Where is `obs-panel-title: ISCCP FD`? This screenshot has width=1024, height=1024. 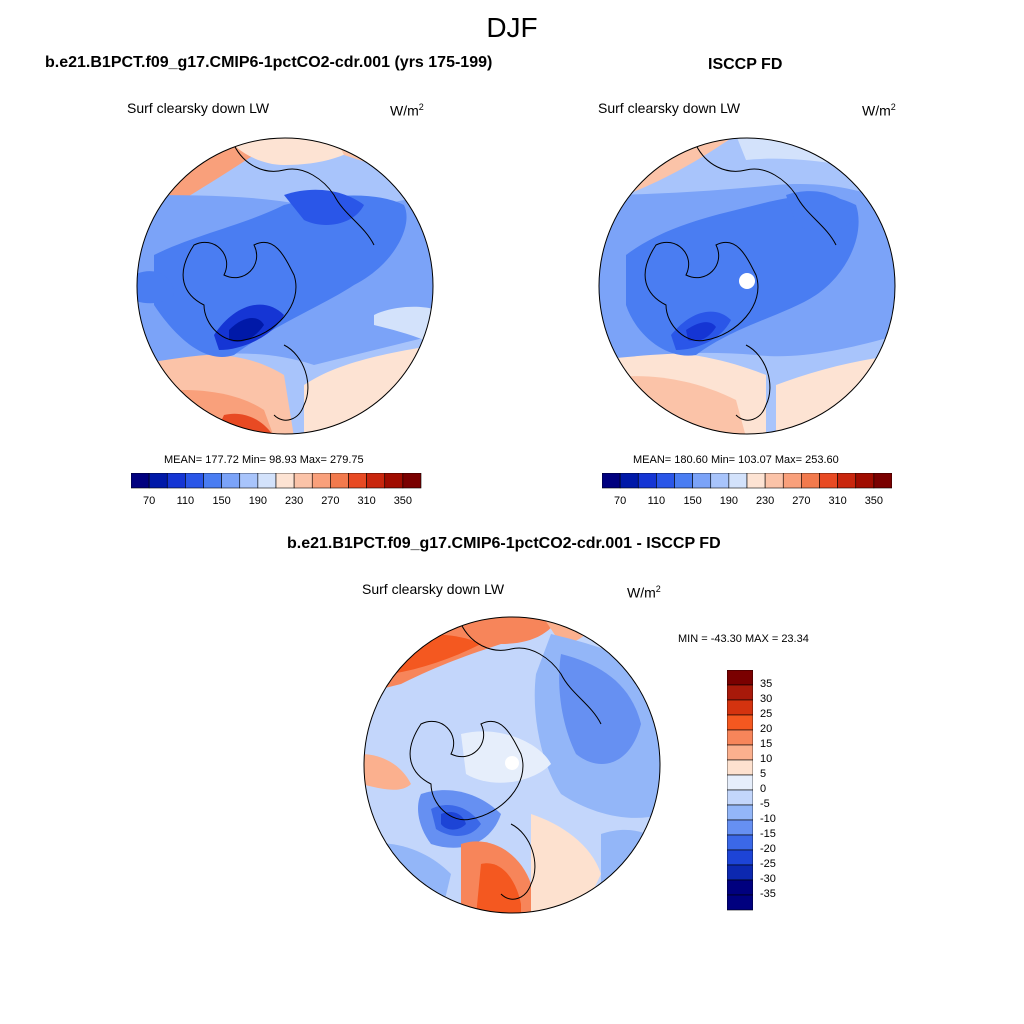
obs-panel-title: ISCCP FD is located at coordinates (745, 64).